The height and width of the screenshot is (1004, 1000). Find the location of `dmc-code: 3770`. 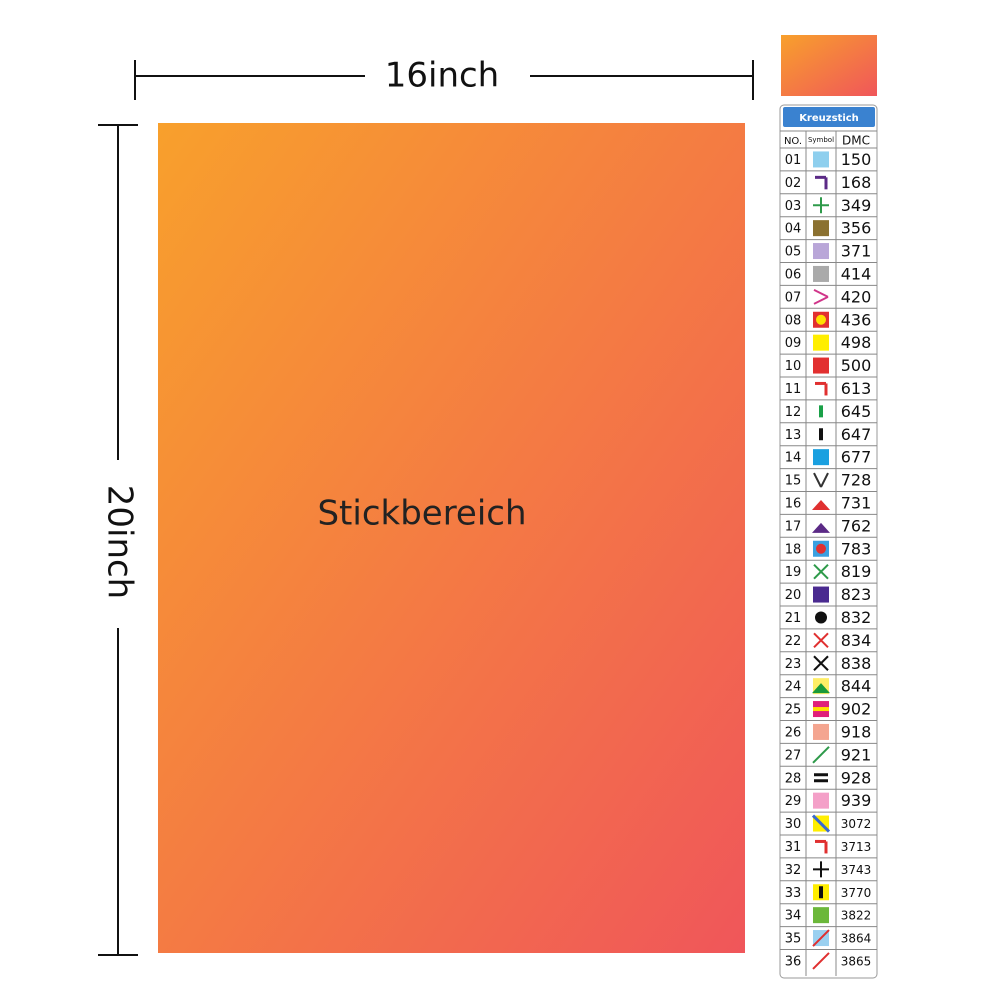

dmc-code: 3770 is located at coordinates (856, 893).